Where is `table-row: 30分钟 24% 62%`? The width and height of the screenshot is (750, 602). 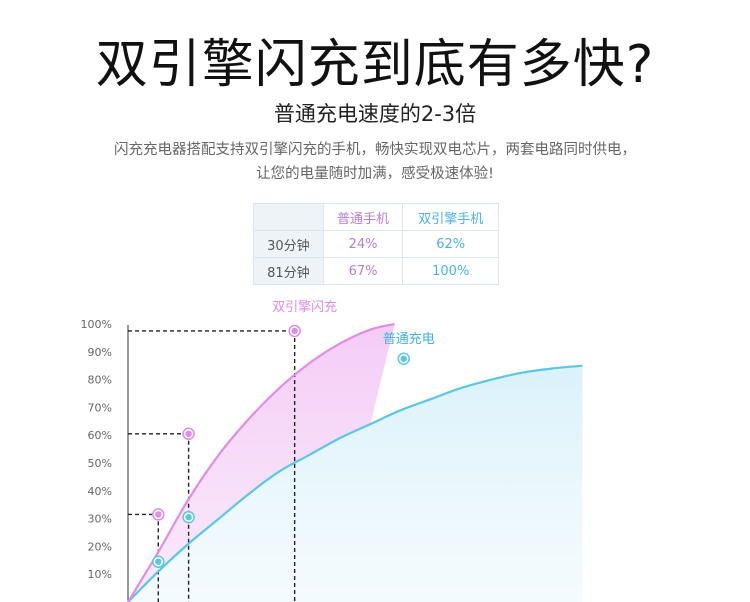
table-row: 30分钟 24% 62% is located at coordinates (376, 244).